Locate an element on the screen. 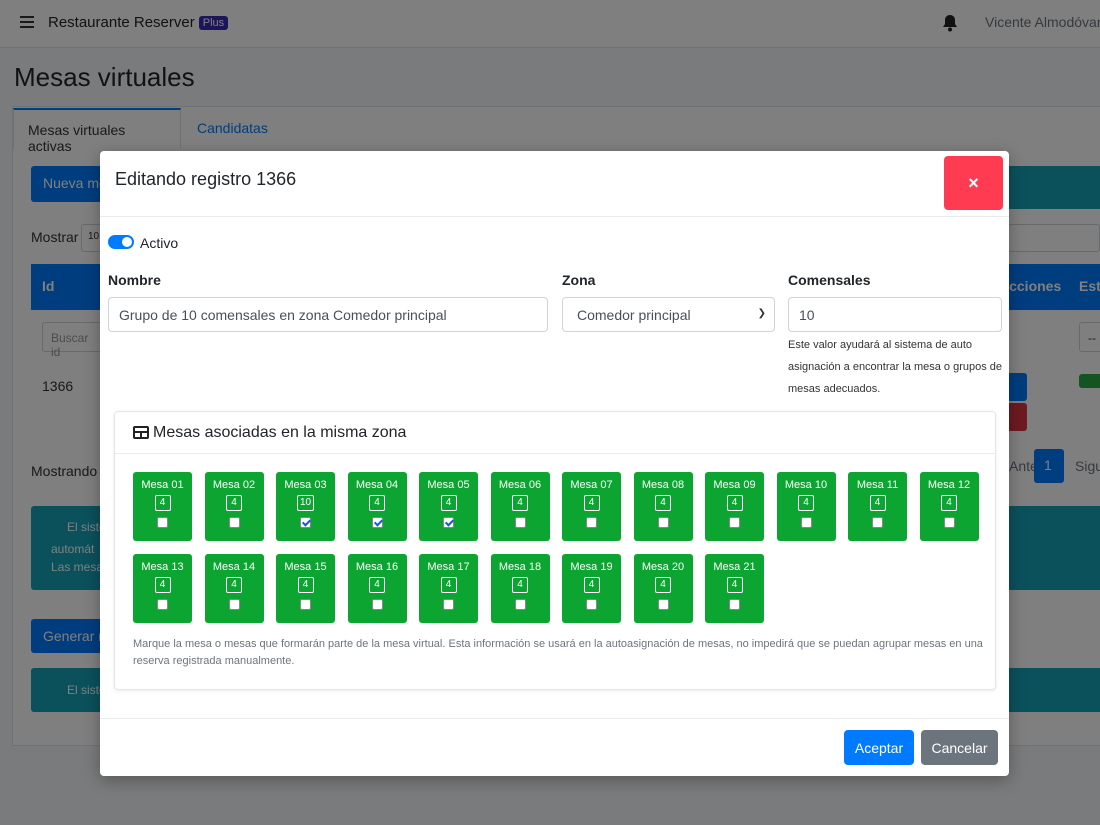 Image resolution: width=1100 pixels, height=825 pixels. zone-select: Comedor principal ❯ is located at coordinates (668, 314).